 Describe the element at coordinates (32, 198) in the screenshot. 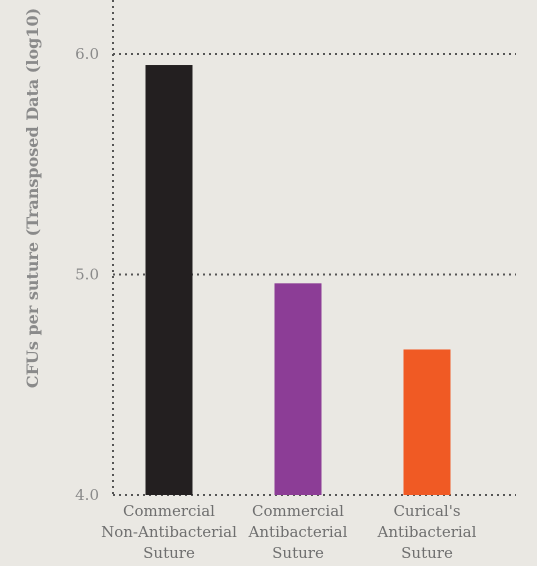

I see `y-axis-title: CFUs per suture (Transposed Data (log10)` at that location.